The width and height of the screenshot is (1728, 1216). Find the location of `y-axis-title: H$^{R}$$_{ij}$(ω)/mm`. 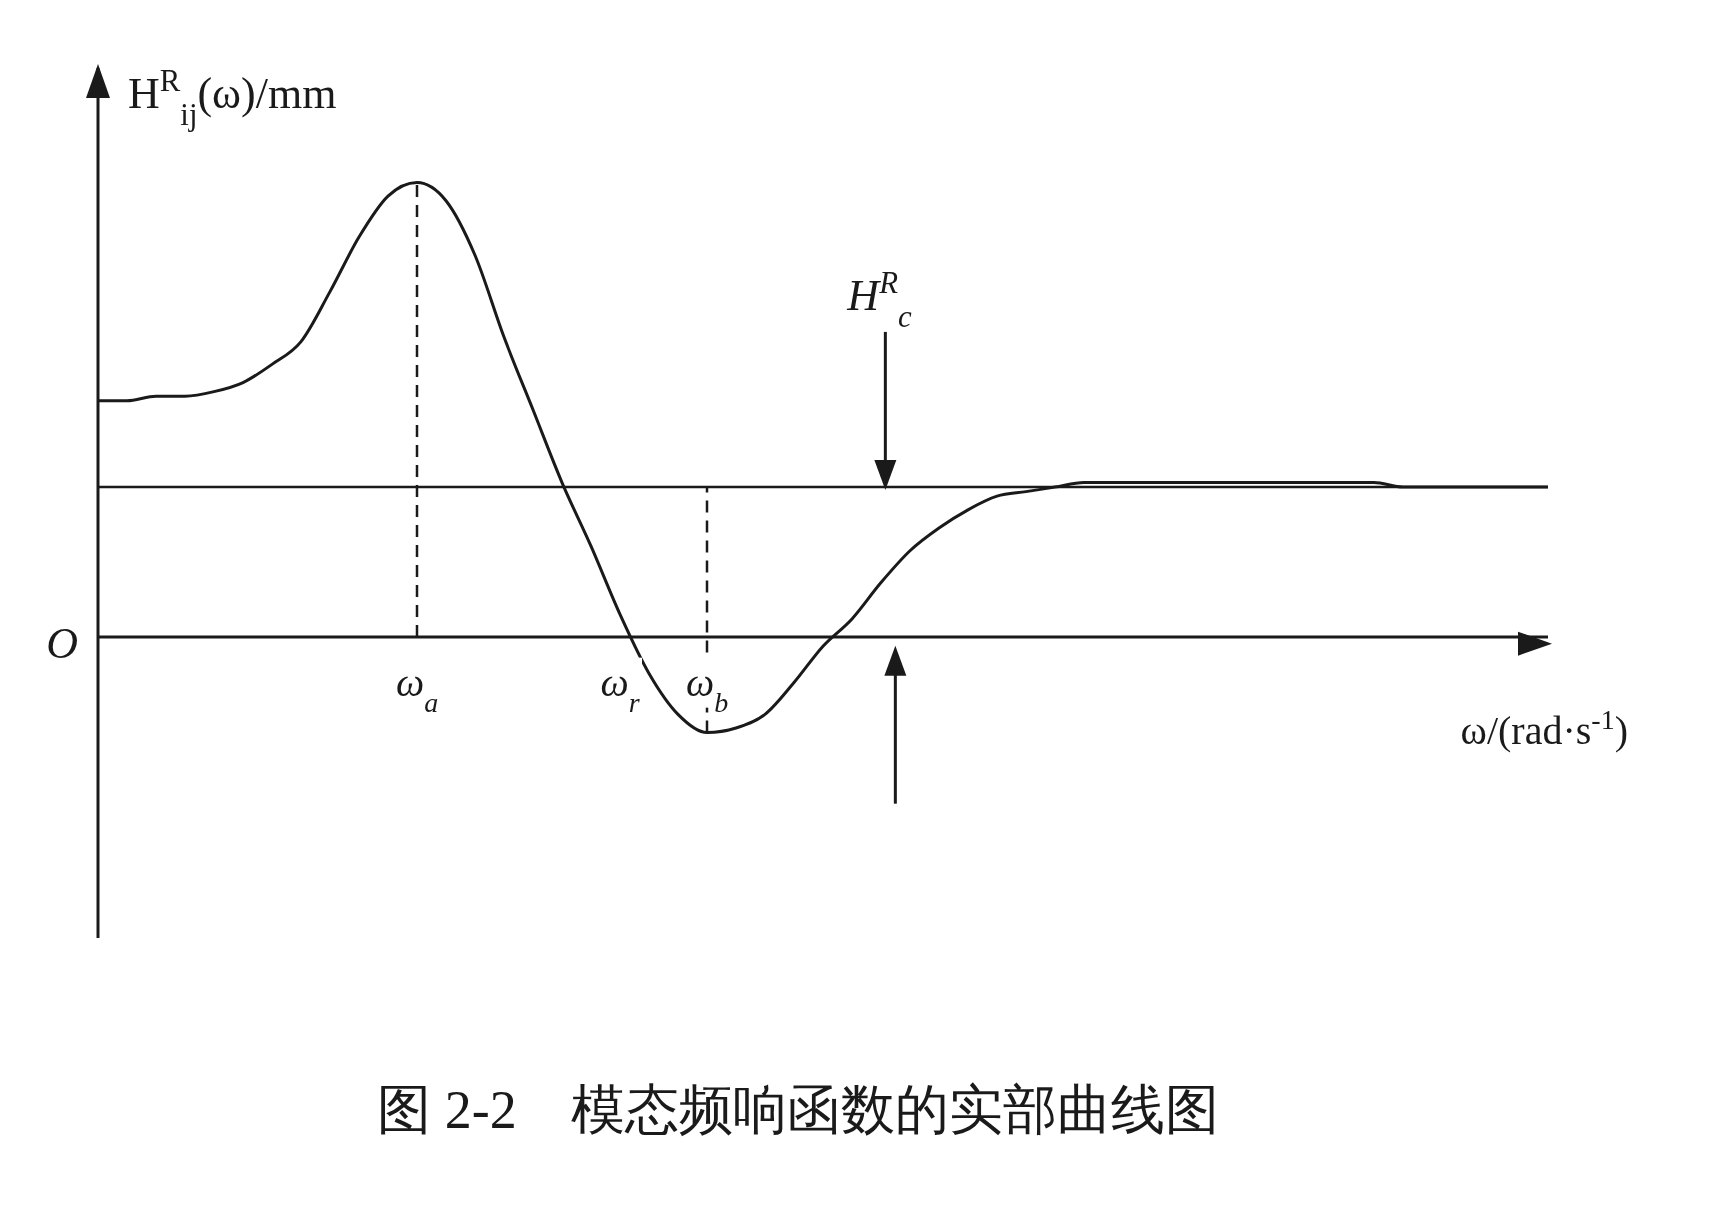

y-axis-title: H$^{R}$$_{ij}$(ω)/mm is located at coordinates (232, 98).